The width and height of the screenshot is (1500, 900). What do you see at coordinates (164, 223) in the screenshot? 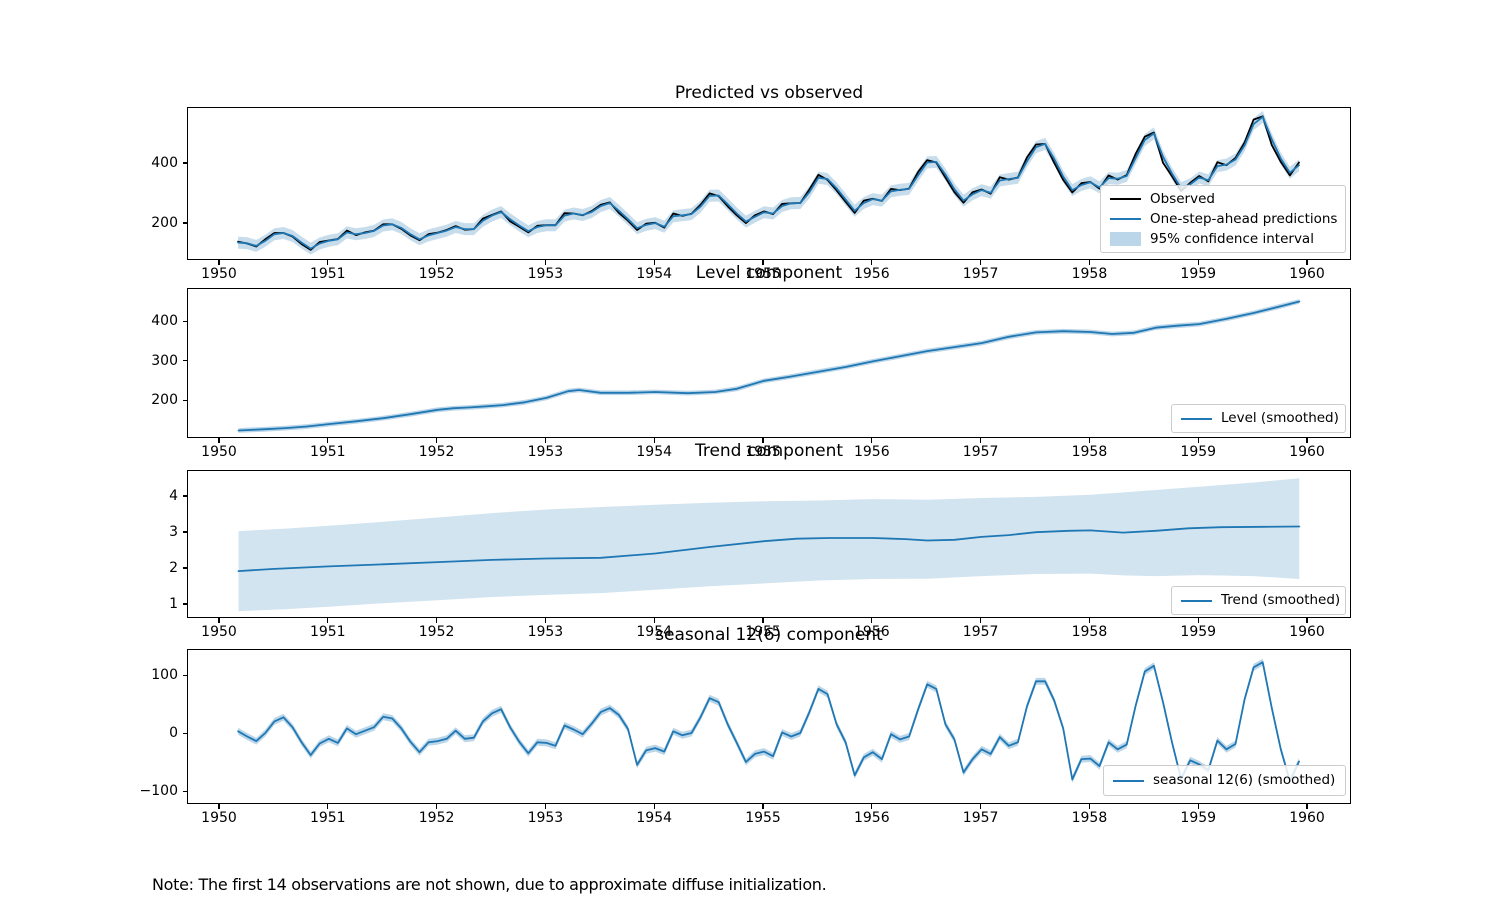
I see `y-tick-label: 200` at bounding box center [164, 223].